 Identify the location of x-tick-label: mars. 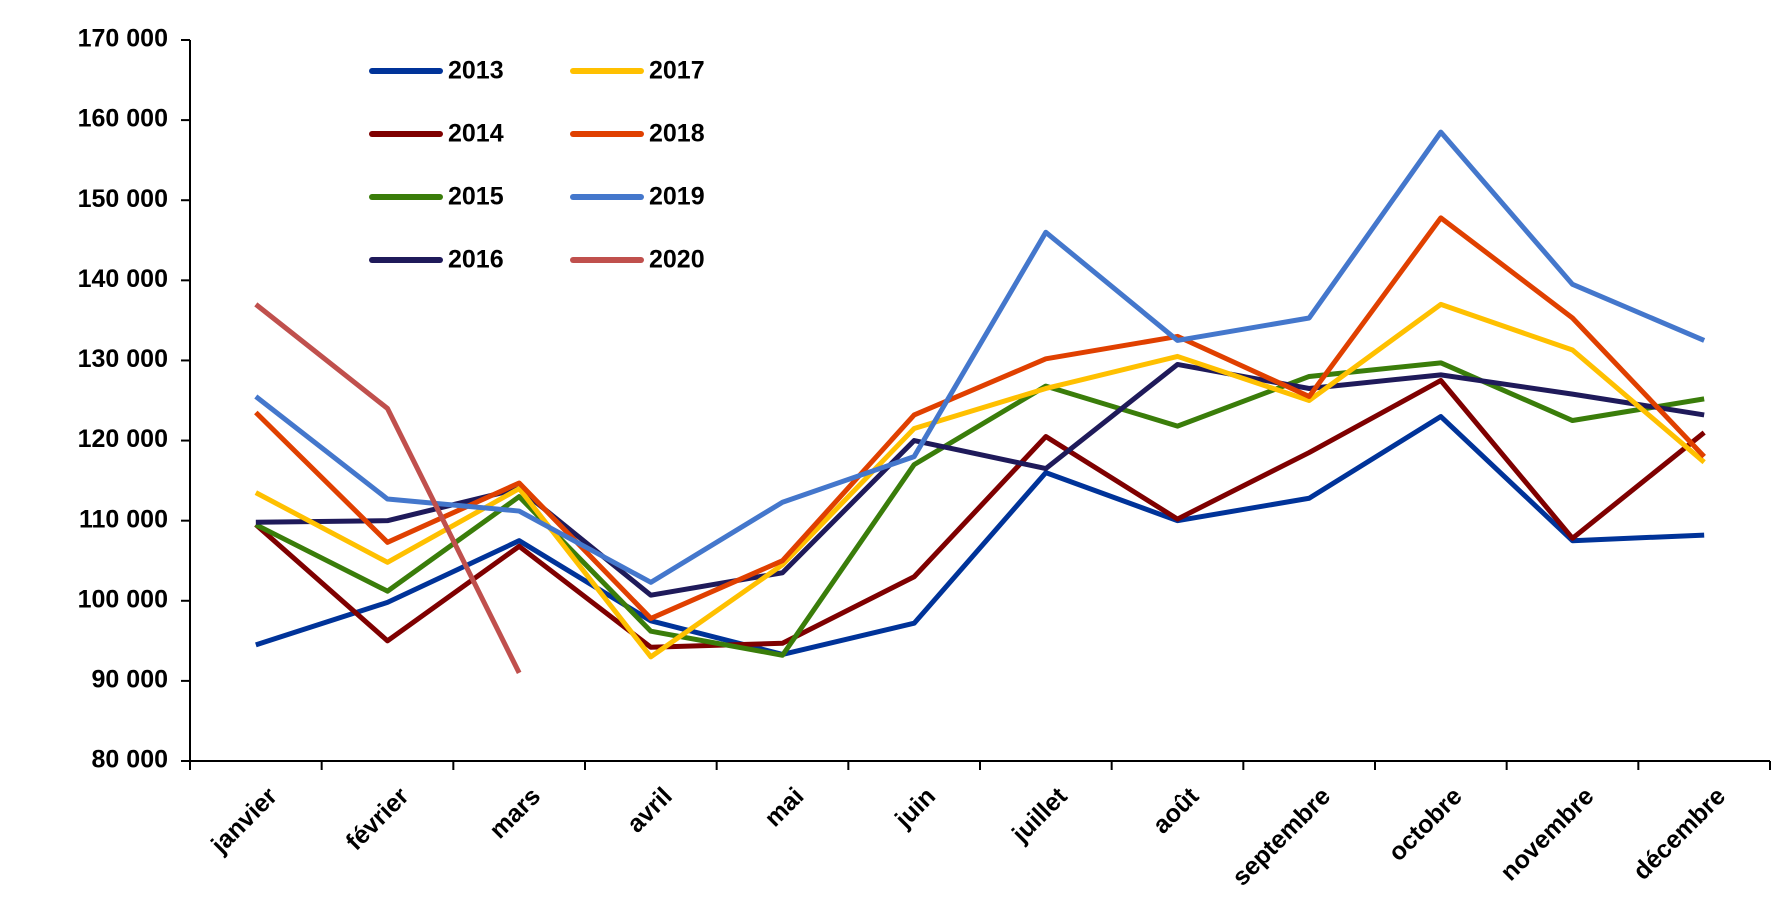
(515, 813).